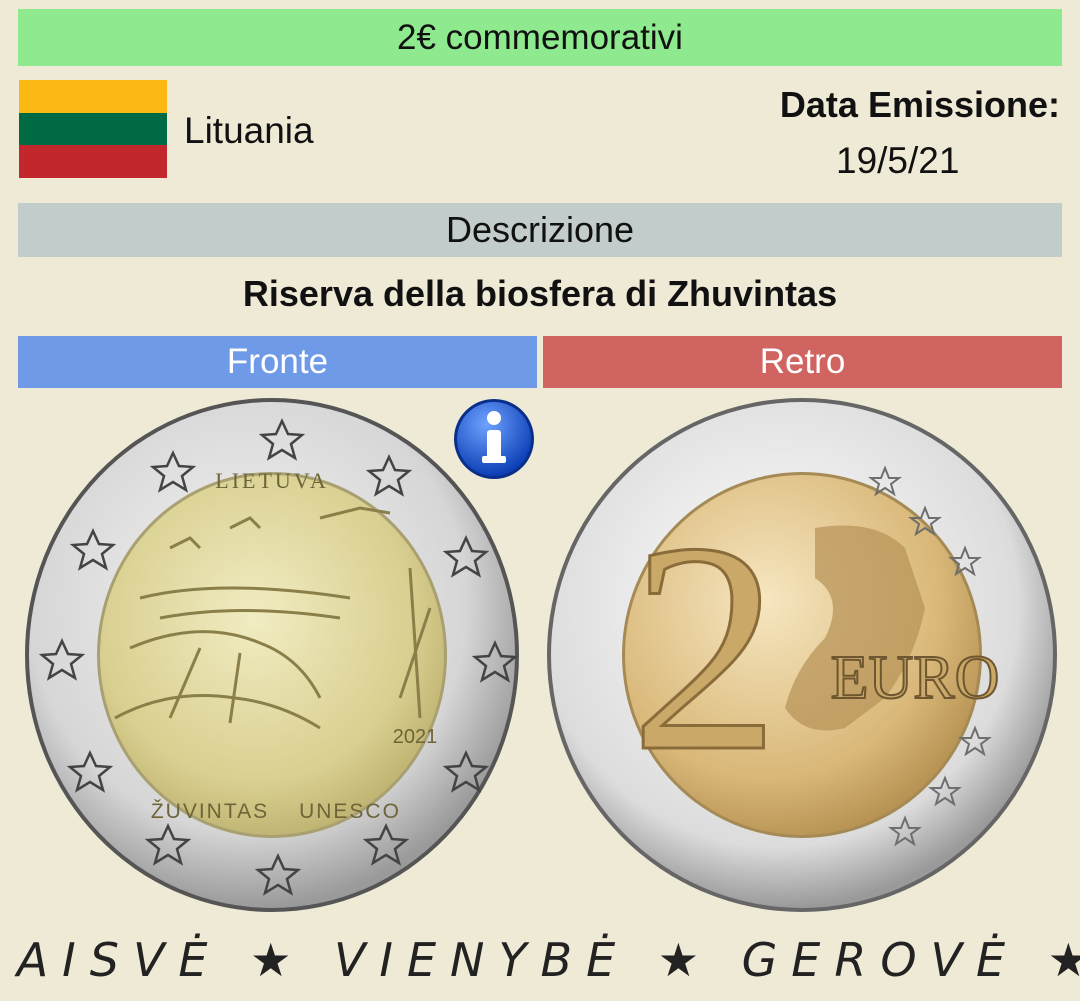 The height and width of the screenshot is (1001, 1080). I want to click on header-title: 2€ commemorativi, so click(540, 37).